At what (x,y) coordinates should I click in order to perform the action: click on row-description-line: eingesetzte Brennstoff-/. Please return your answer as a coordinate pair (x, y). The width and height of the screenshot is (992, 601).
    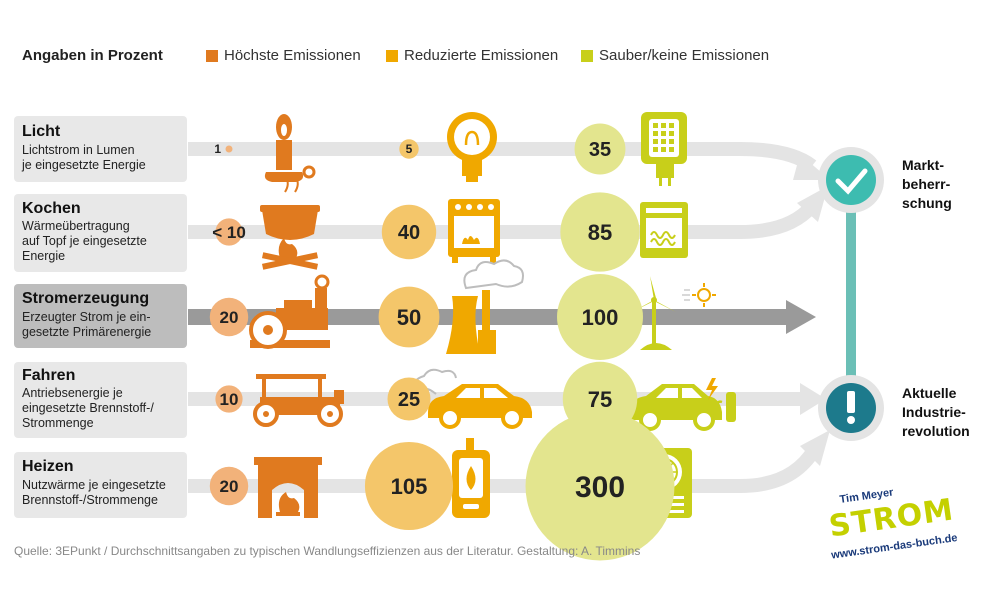
    Looking at the image, I should click on (88, 408).